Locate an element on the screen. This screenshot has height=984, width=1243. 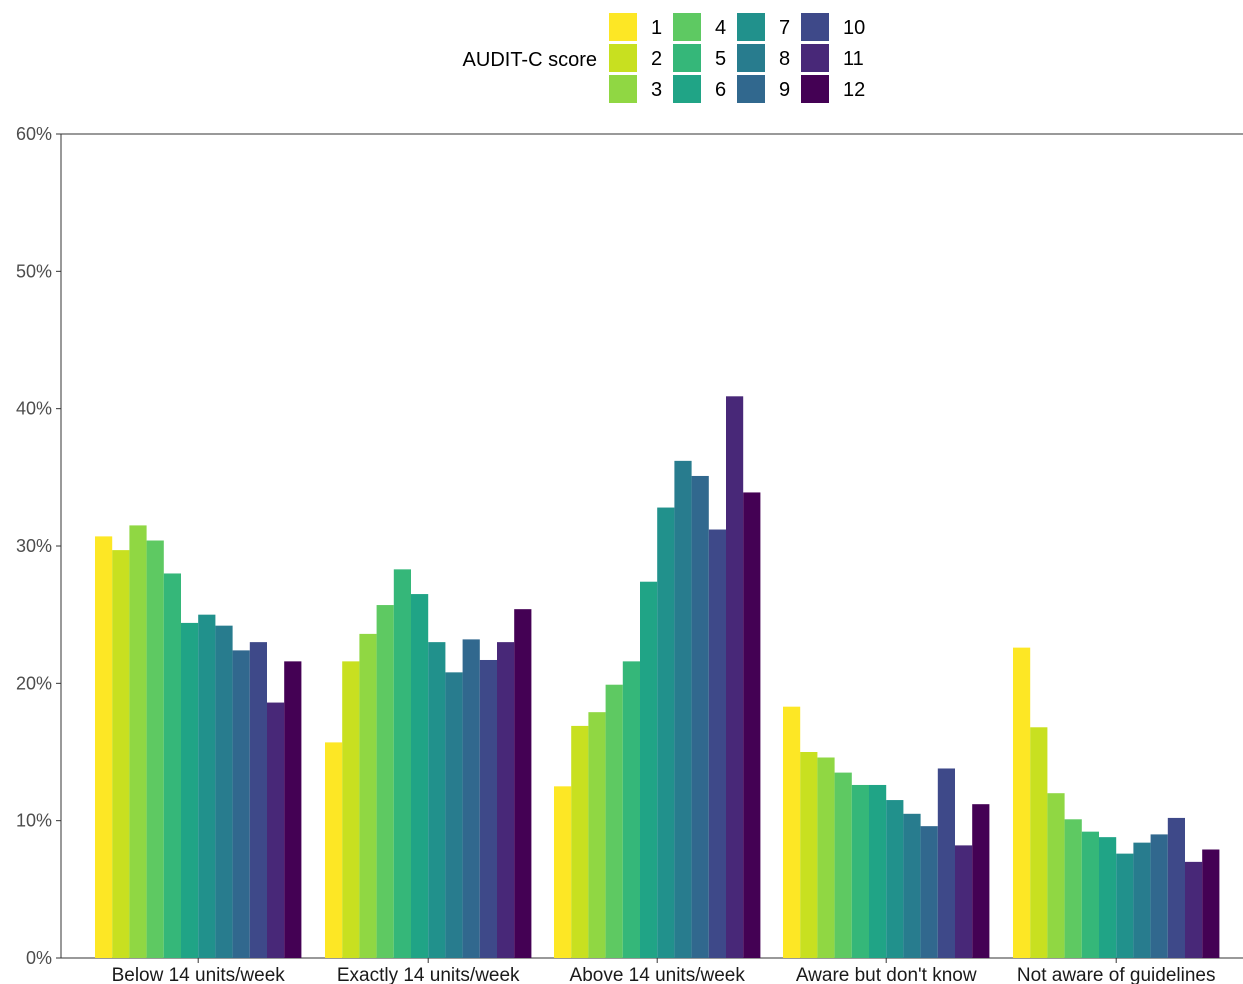
legend-label: 10 is located at coordinates (854, 28).